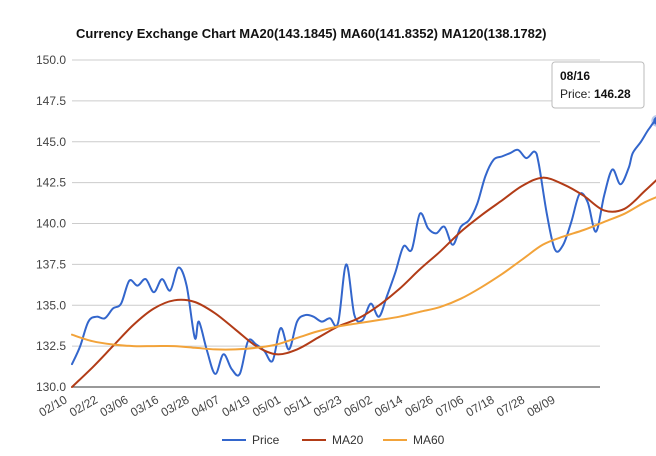 This screenshot has height=456, width=656. I want to click on y-tick-label: 147.5, so click(51, 101).